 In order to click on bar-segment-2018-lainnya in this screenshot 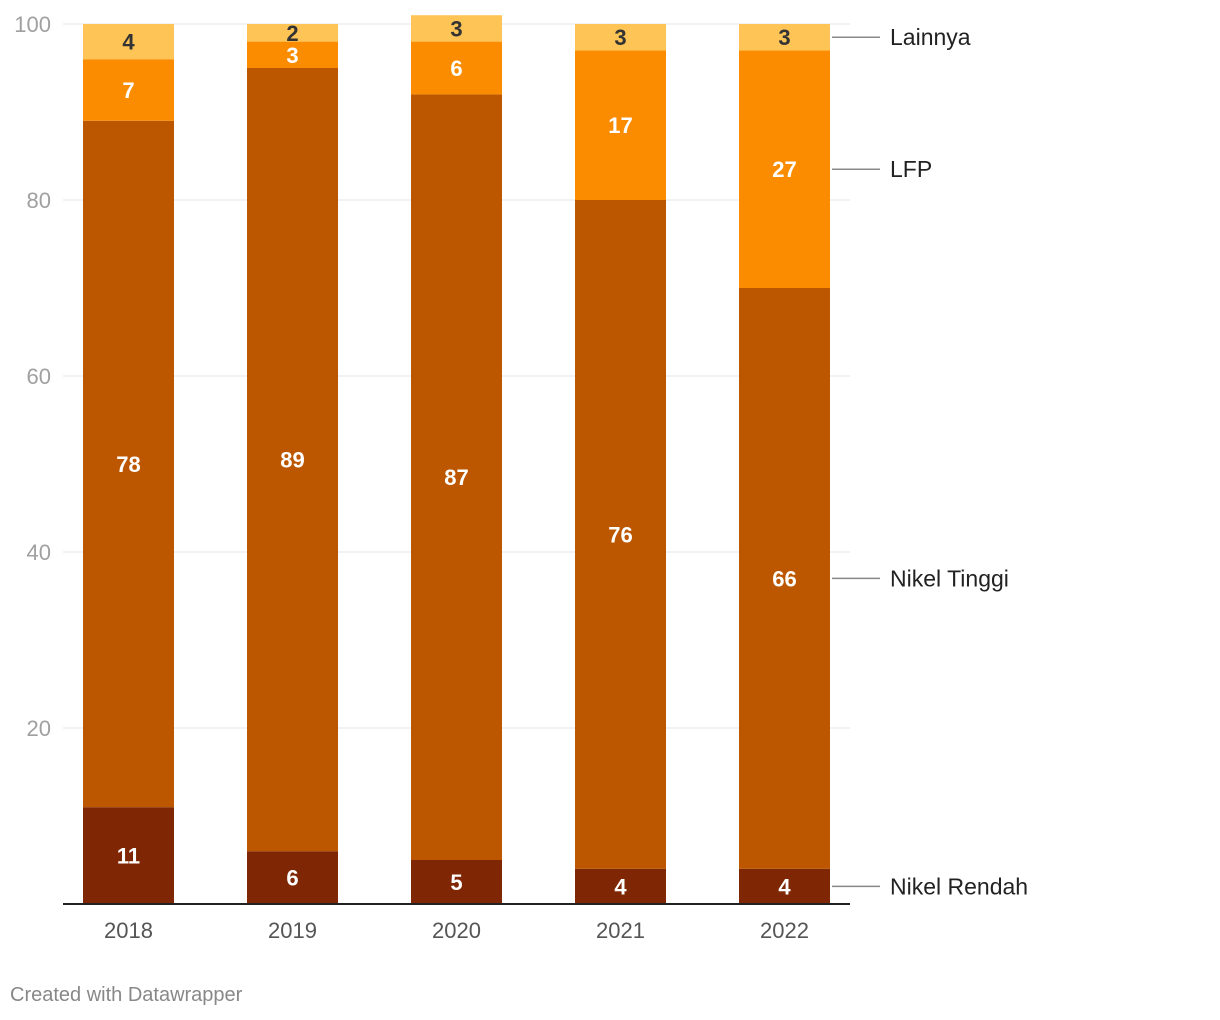, I will do `click(128, 42)`.